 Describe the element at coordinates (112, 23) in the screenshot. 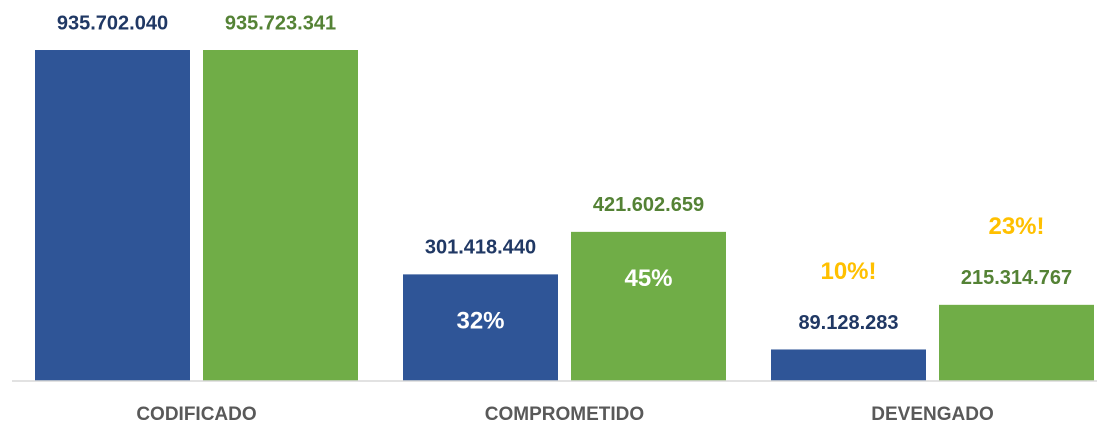

I see `value-label: 935.702.040` at that location.